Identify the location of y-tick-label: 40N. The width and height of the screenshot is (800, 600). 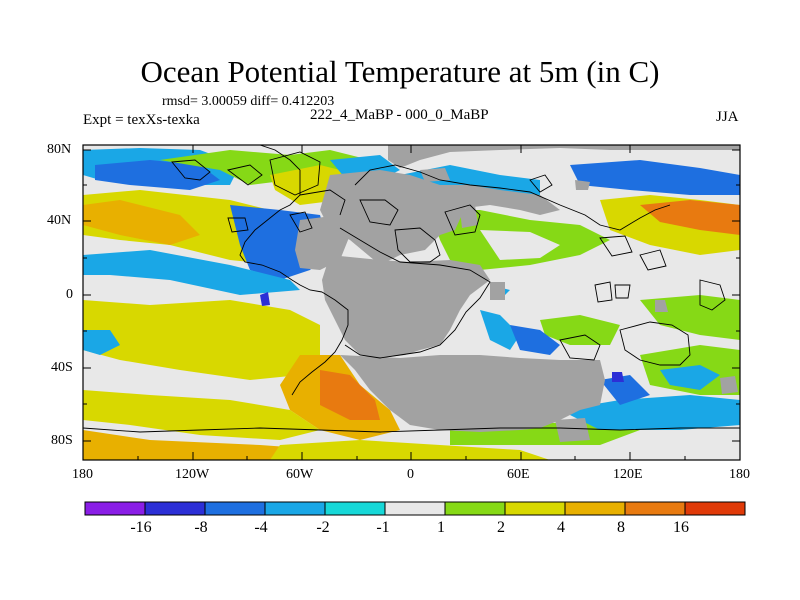
(59, 220).